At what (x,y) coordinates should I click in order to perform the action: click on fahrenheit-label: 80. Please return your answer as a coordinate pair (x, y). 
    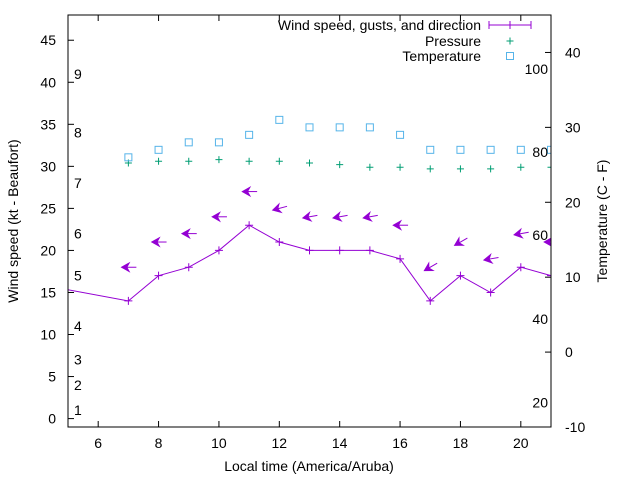
    Looking at the image, I should click on (540, 152).